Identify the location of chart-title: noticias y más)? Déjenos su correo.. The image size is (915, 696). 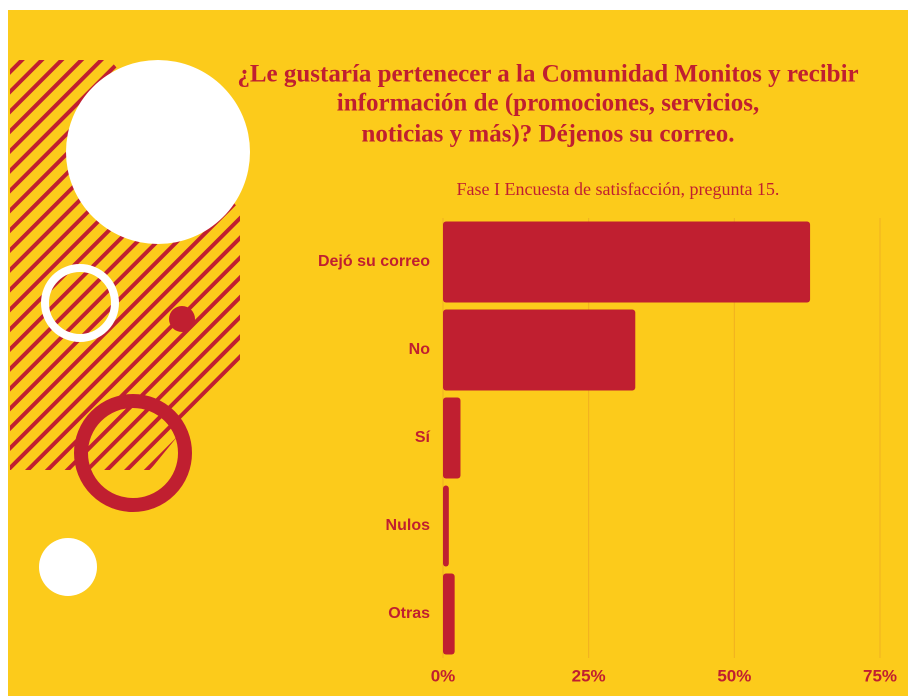
(547, 134).